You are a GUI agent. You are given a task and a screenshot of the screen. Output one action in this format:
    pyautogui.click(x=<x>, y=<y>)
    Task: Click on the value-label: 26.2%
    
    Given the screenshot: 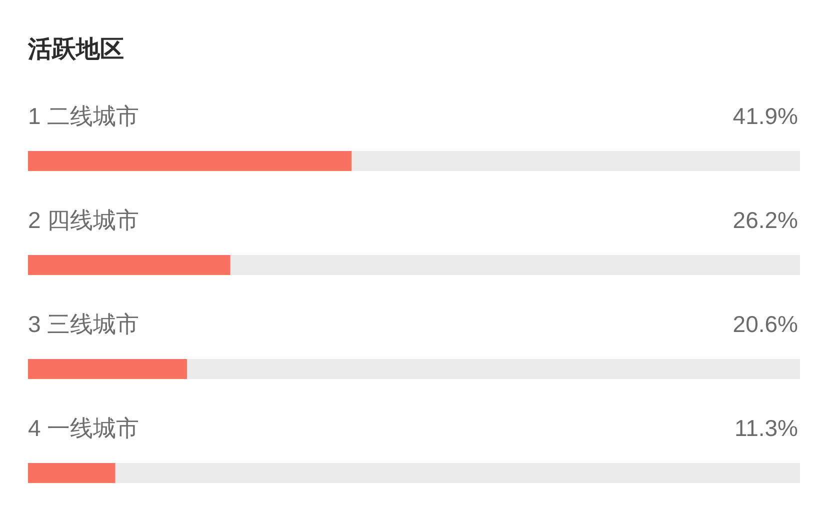 What is the action you would take?
    pyautogui.click(x=765, y=220)
    